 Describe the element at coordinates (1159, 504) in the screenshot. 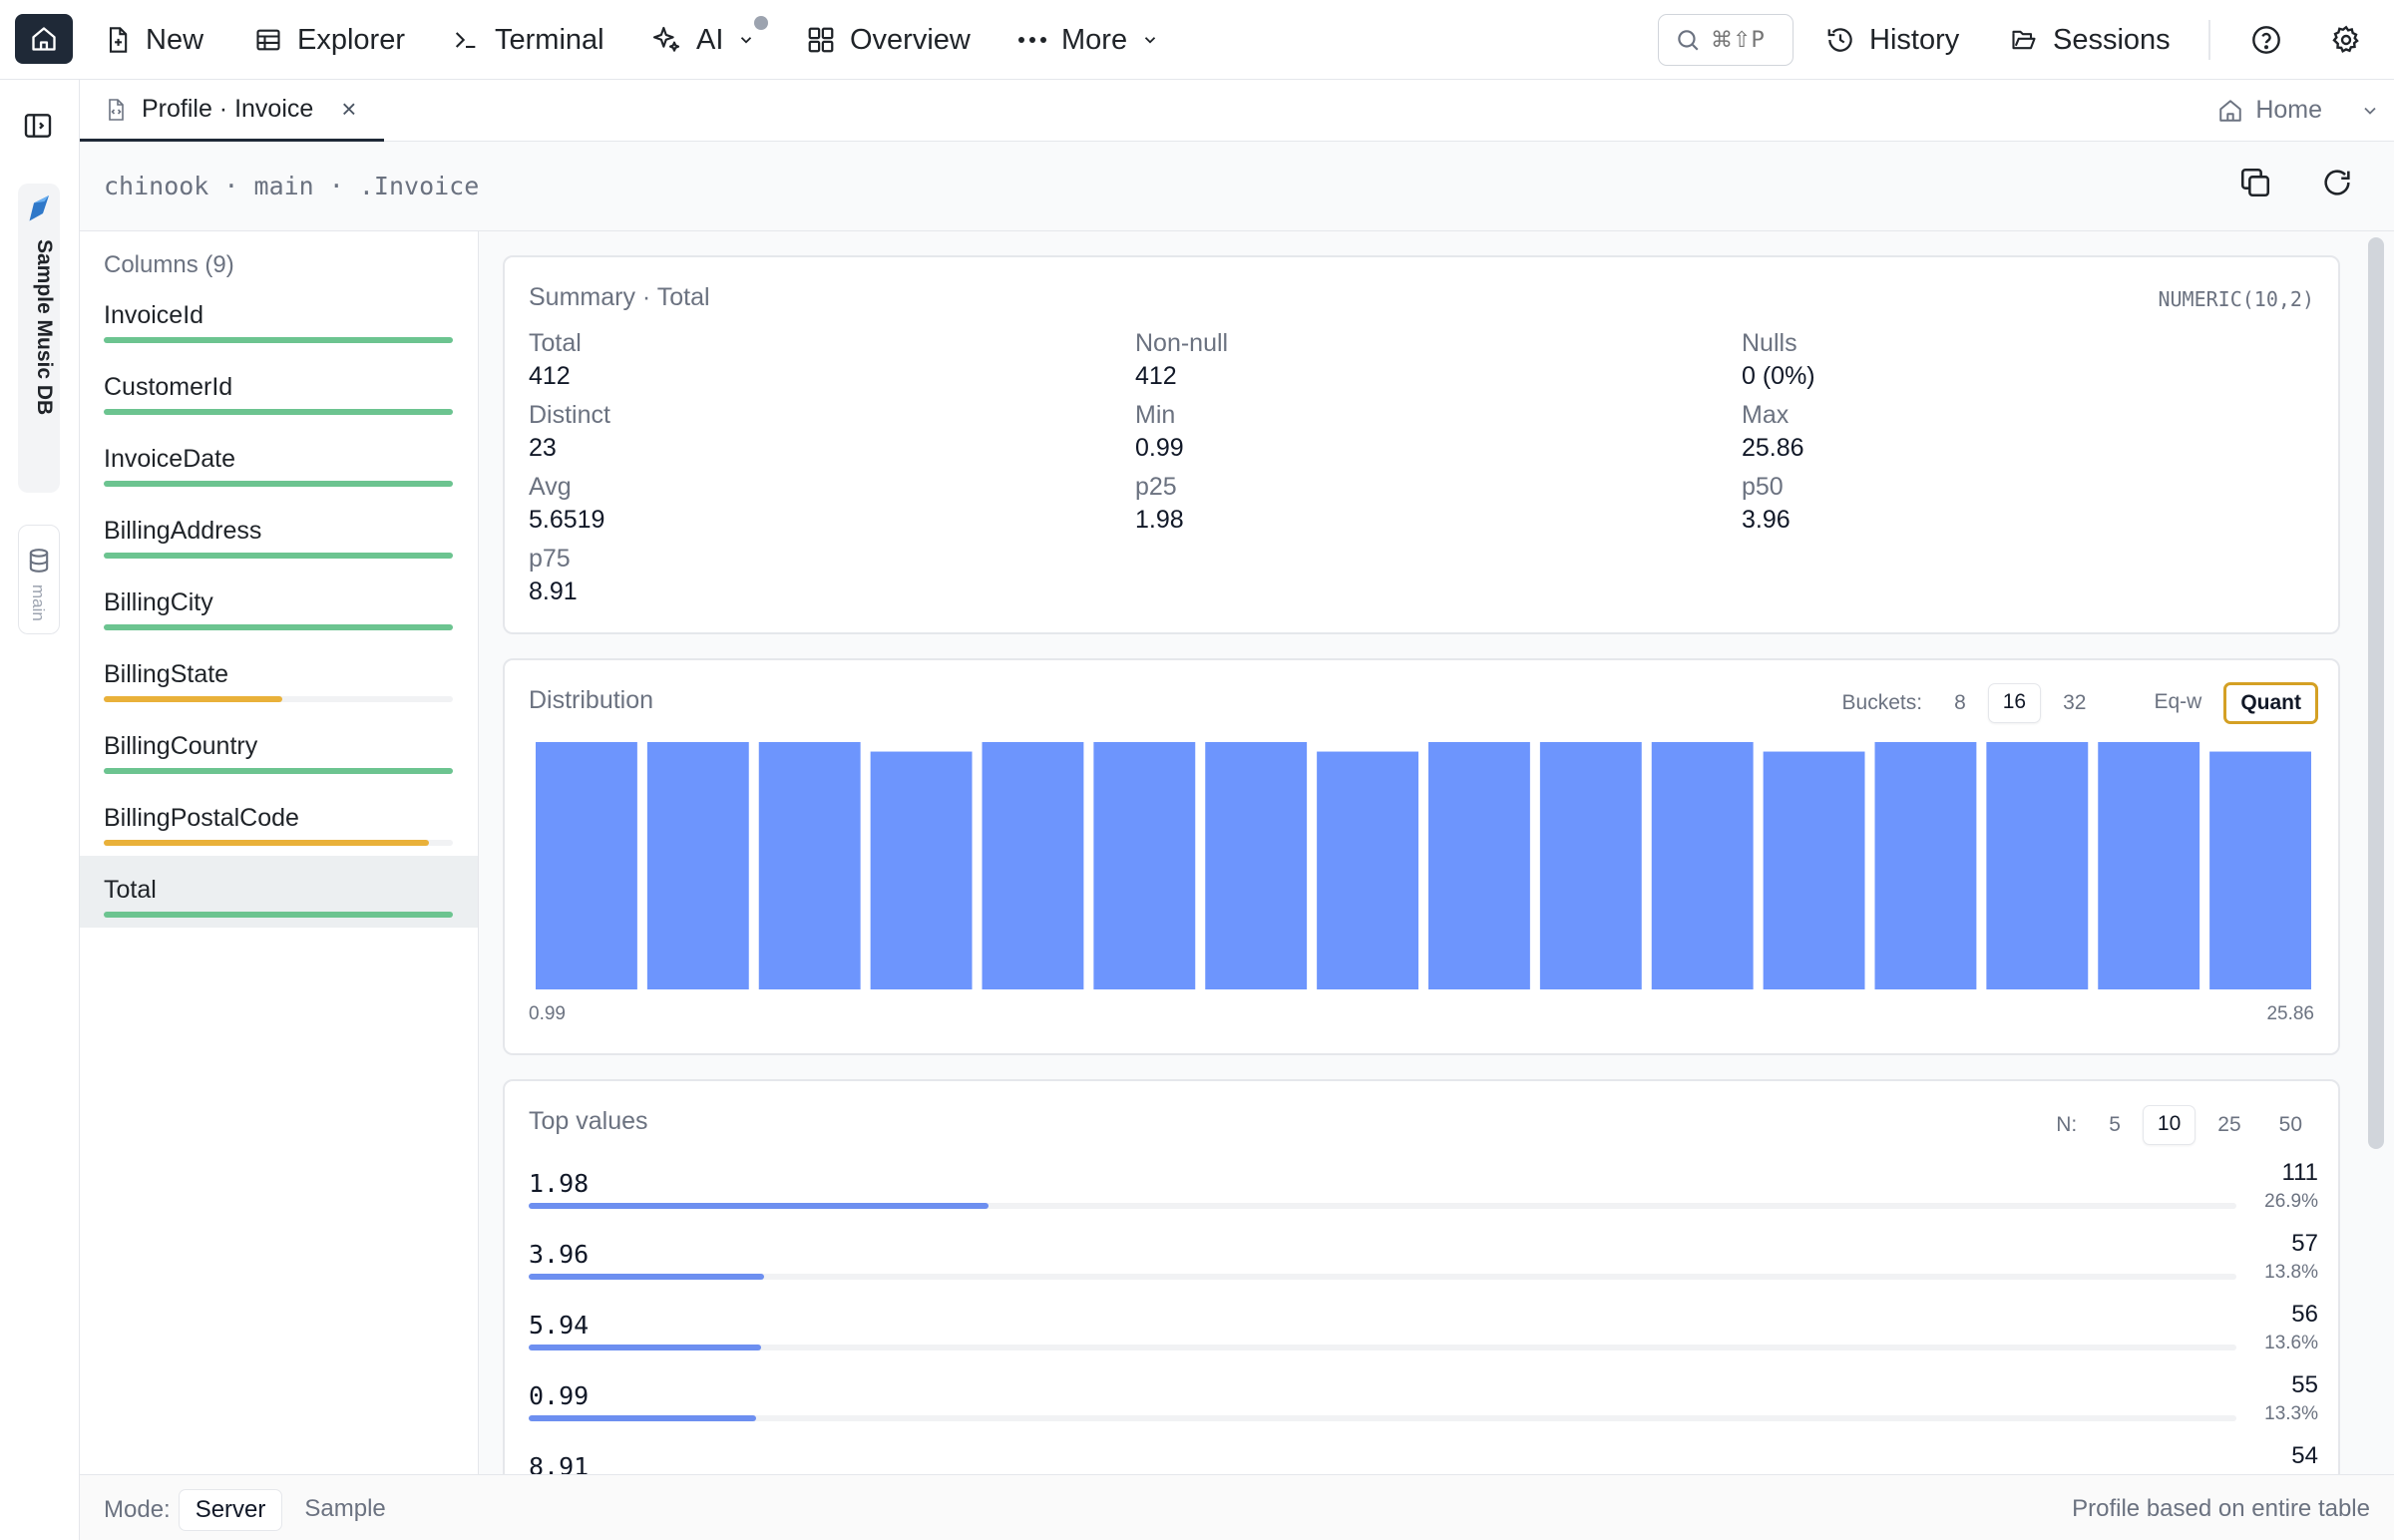

I see `summary-stat: p25 1.98` at that location.